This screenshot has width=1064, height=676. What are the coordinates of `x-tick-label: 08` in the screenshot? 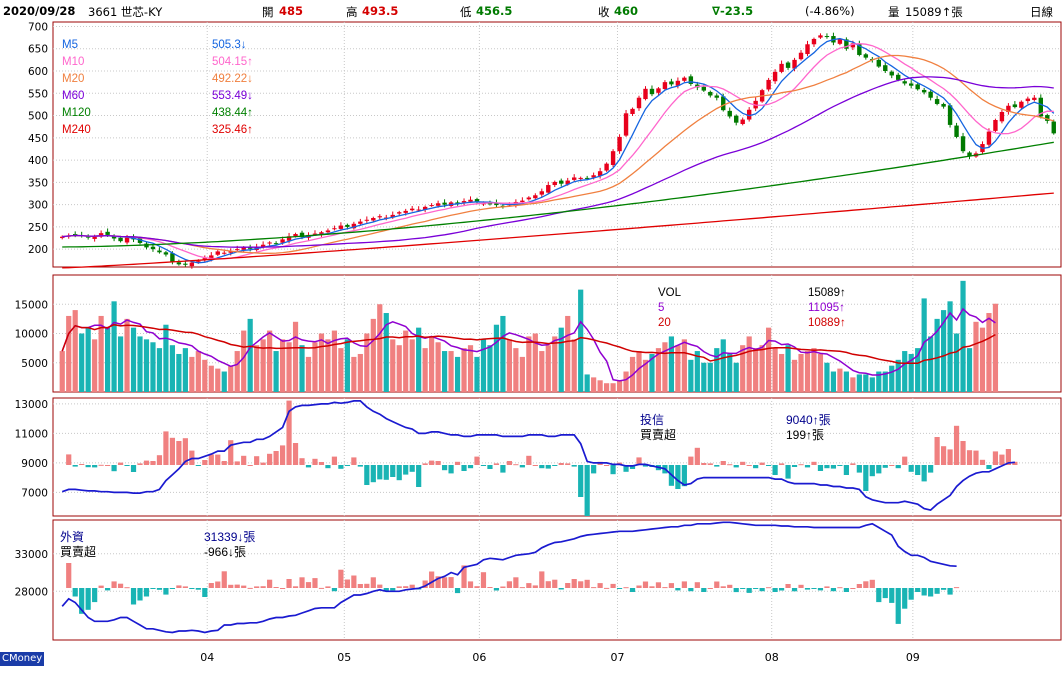 It's located at (772, 657).